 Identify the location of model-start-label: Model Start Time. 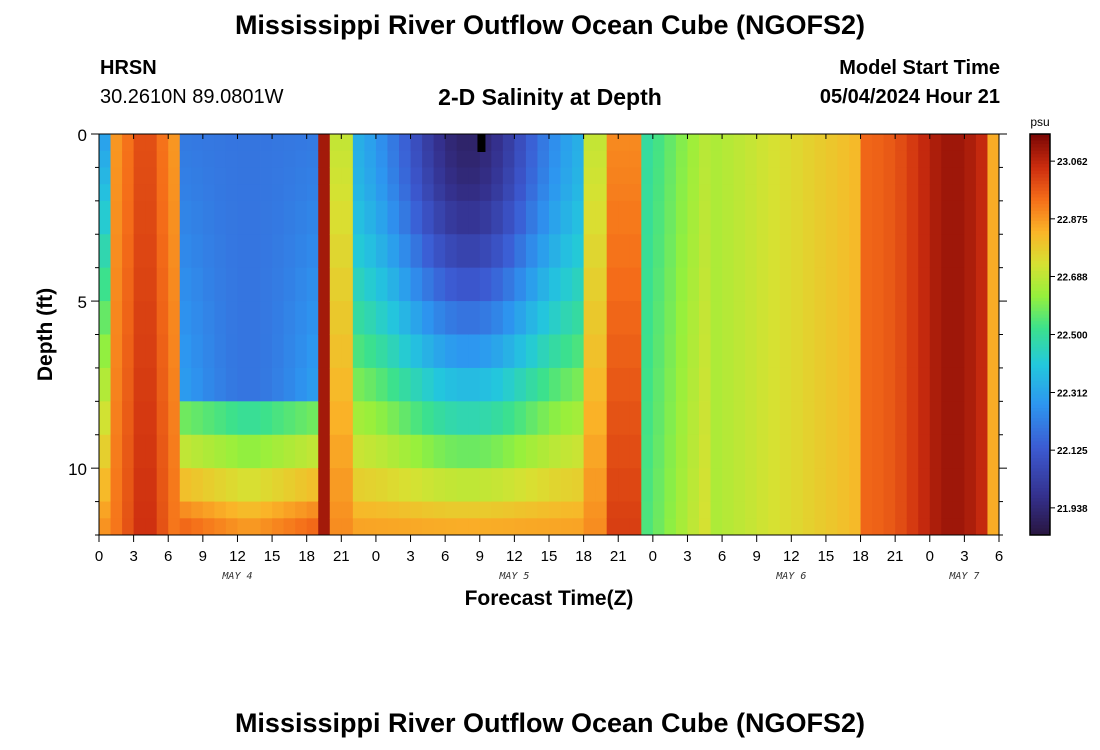
(919, 68).